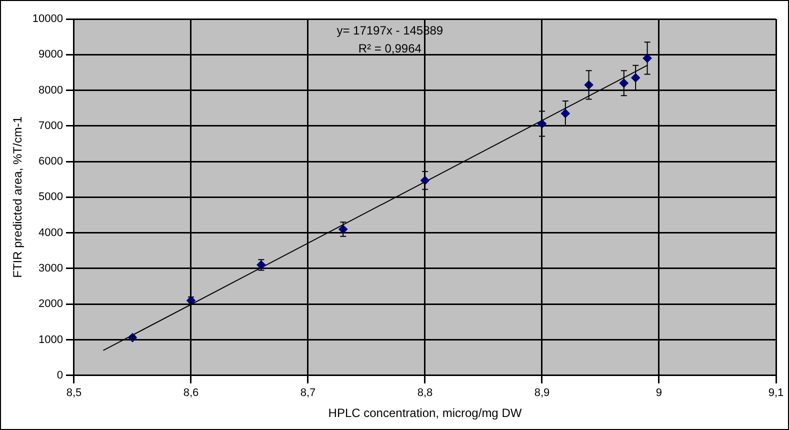  What do you see at coordinates (47, 19) in the screenshot?
I see `y-tick-label: 10000` at bounding box center [47, 19].